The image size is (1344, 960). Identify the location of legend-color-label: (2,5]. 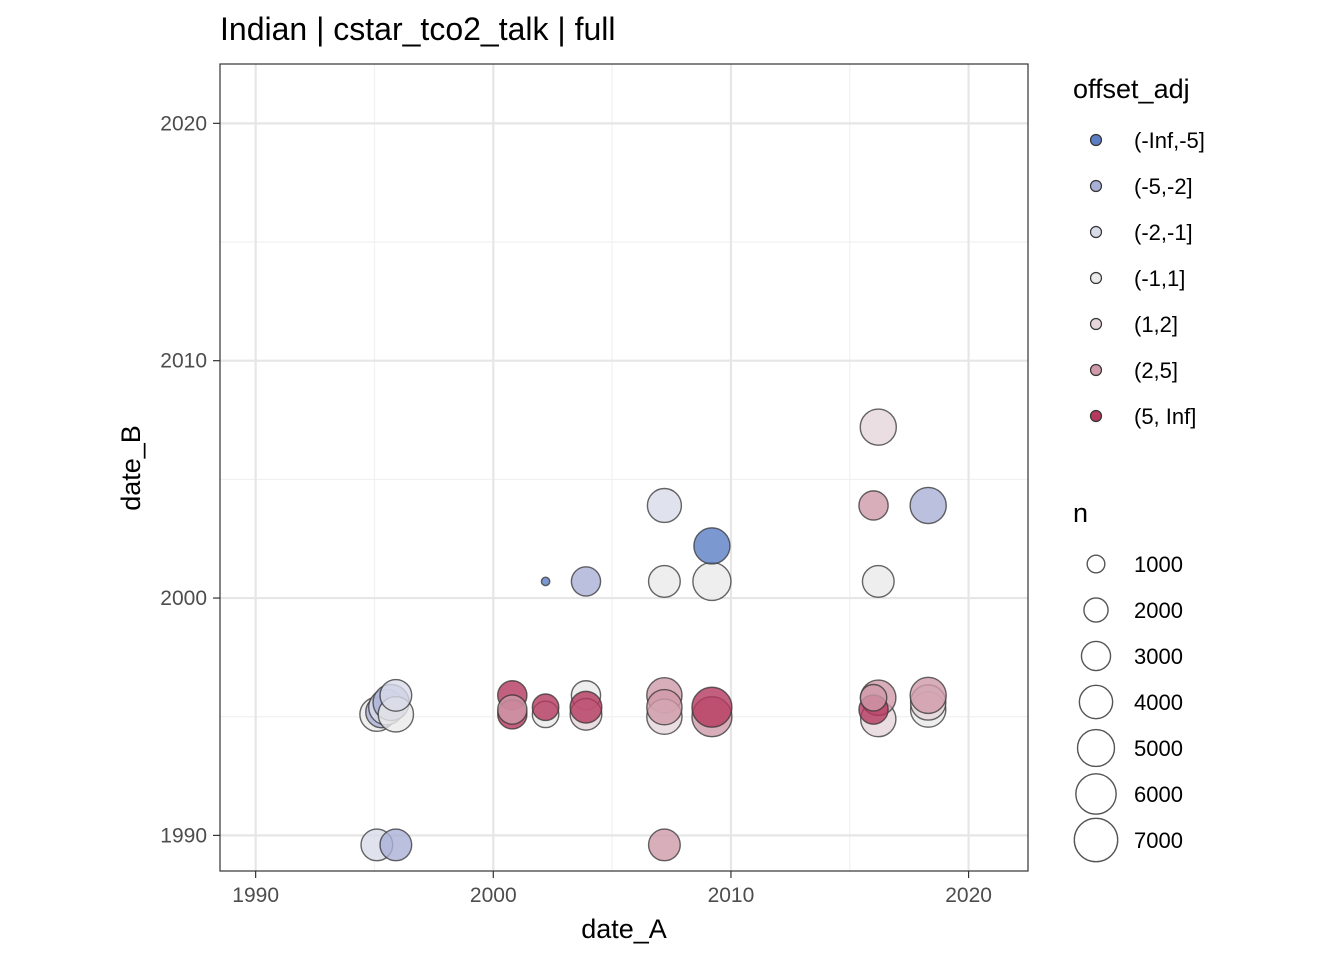
(1156, 370).